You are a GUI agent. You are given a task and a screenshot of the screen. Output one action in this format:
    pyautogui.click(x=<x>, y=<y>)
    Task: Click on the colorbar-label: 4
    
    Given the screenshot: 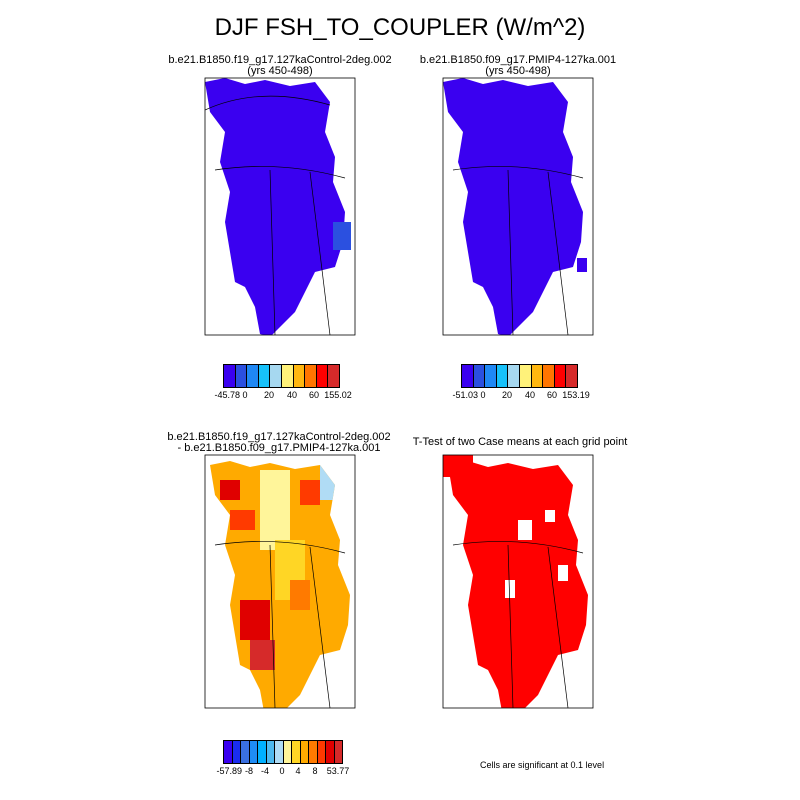 What is the action you would take?
    pyautogui.click(x=298, y=771)
    